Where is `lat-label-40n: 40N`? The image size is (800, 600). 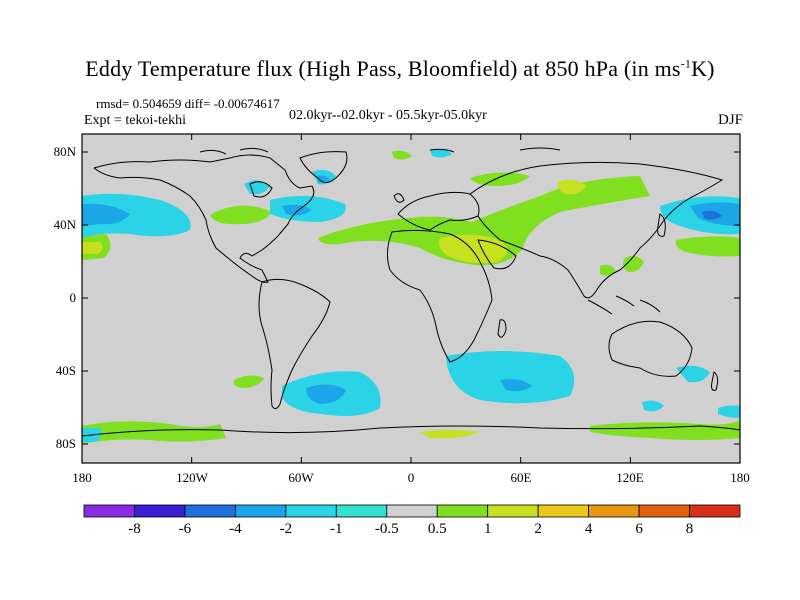 lat-label-40n: 40N is located at coordinates (64, 224).